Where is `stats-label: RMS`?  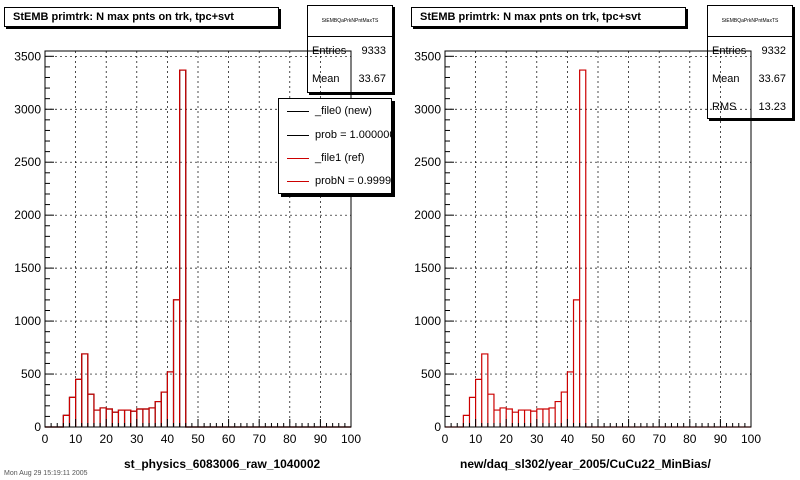 stats-label: RMS is located at coordinates (724, 107).